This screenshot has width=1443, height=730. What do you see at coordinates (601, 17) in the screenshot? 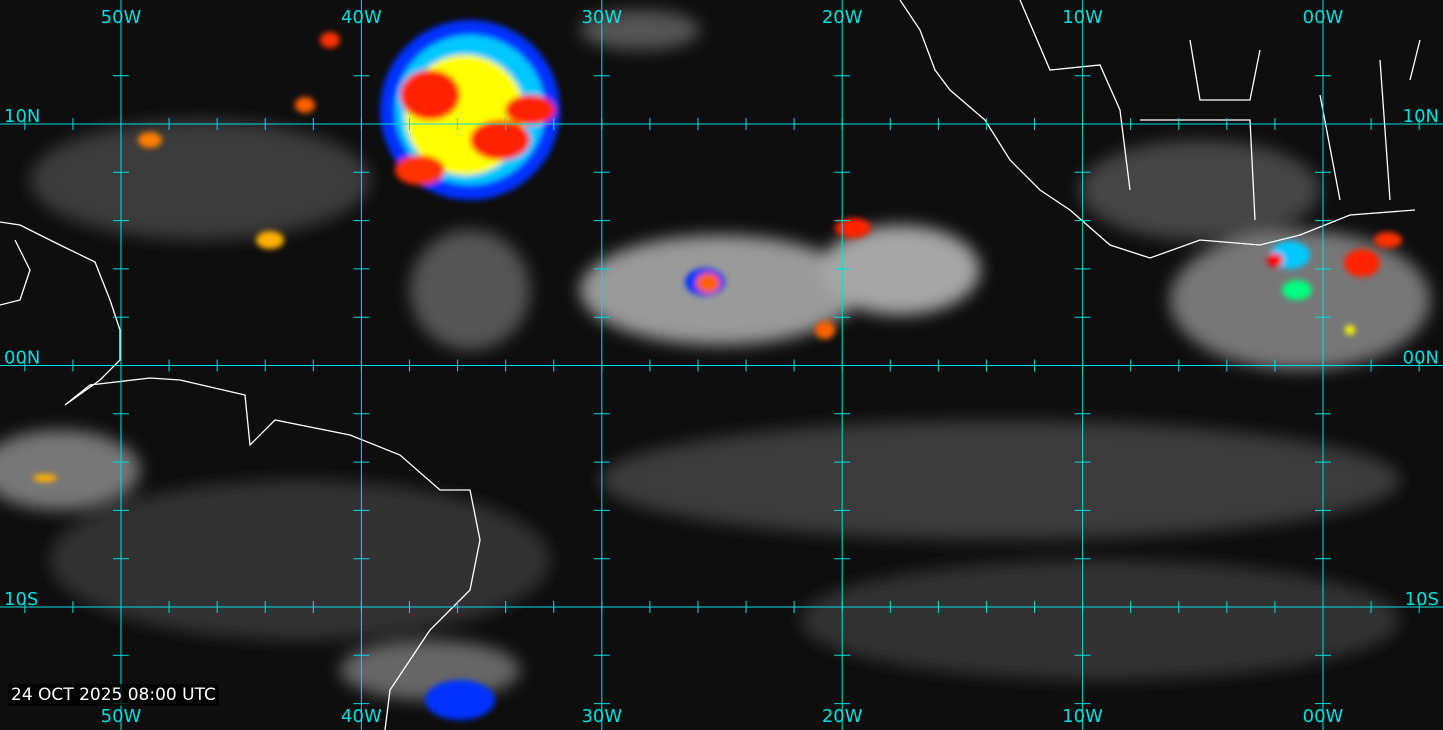
I see `longitude-label-top: 30W` at bounding box center [601, 17].